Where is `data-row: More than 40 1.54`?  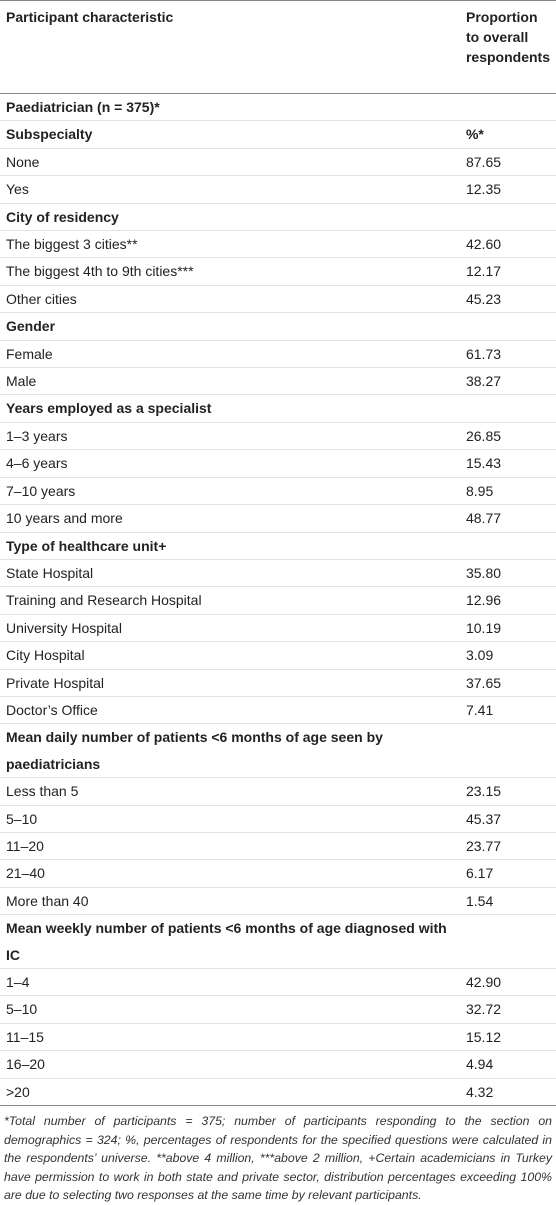
data-row: More than 40 1.54 is located at coordinates (278, 901).